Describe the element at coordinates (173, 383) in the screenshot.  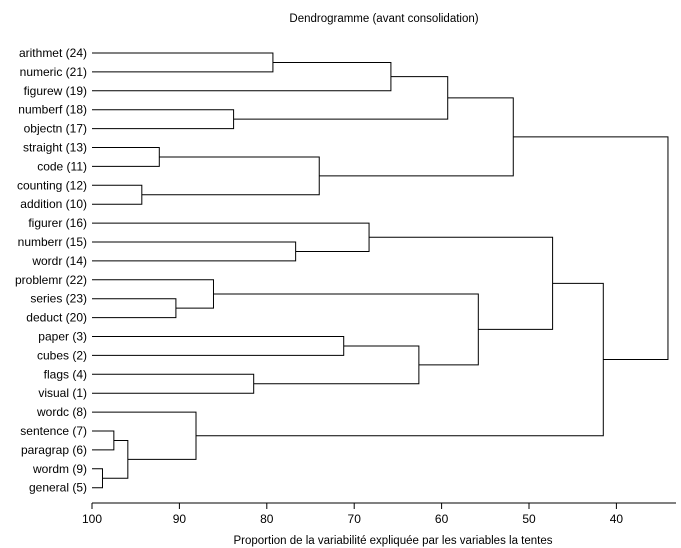
I see `merge-link-m14` at that location.